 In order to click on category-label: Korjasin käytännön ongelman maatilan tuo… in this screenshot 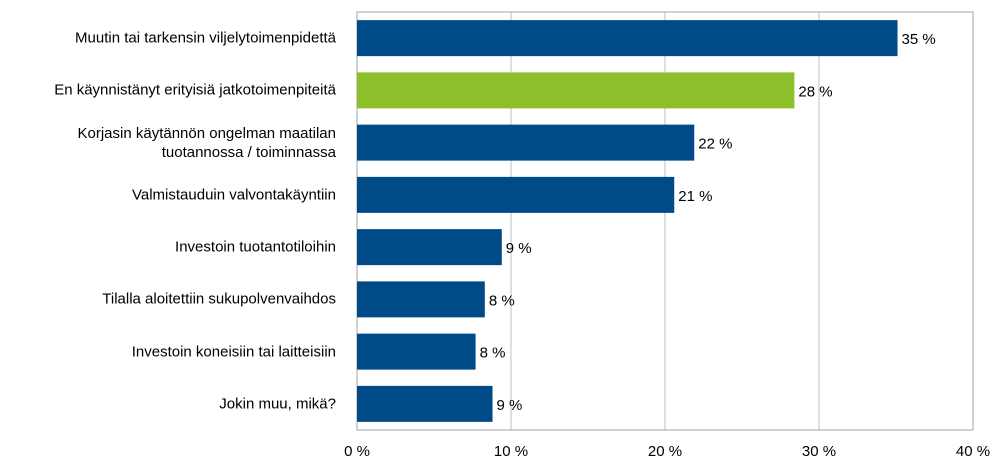, I will do `click(207, 142)`.